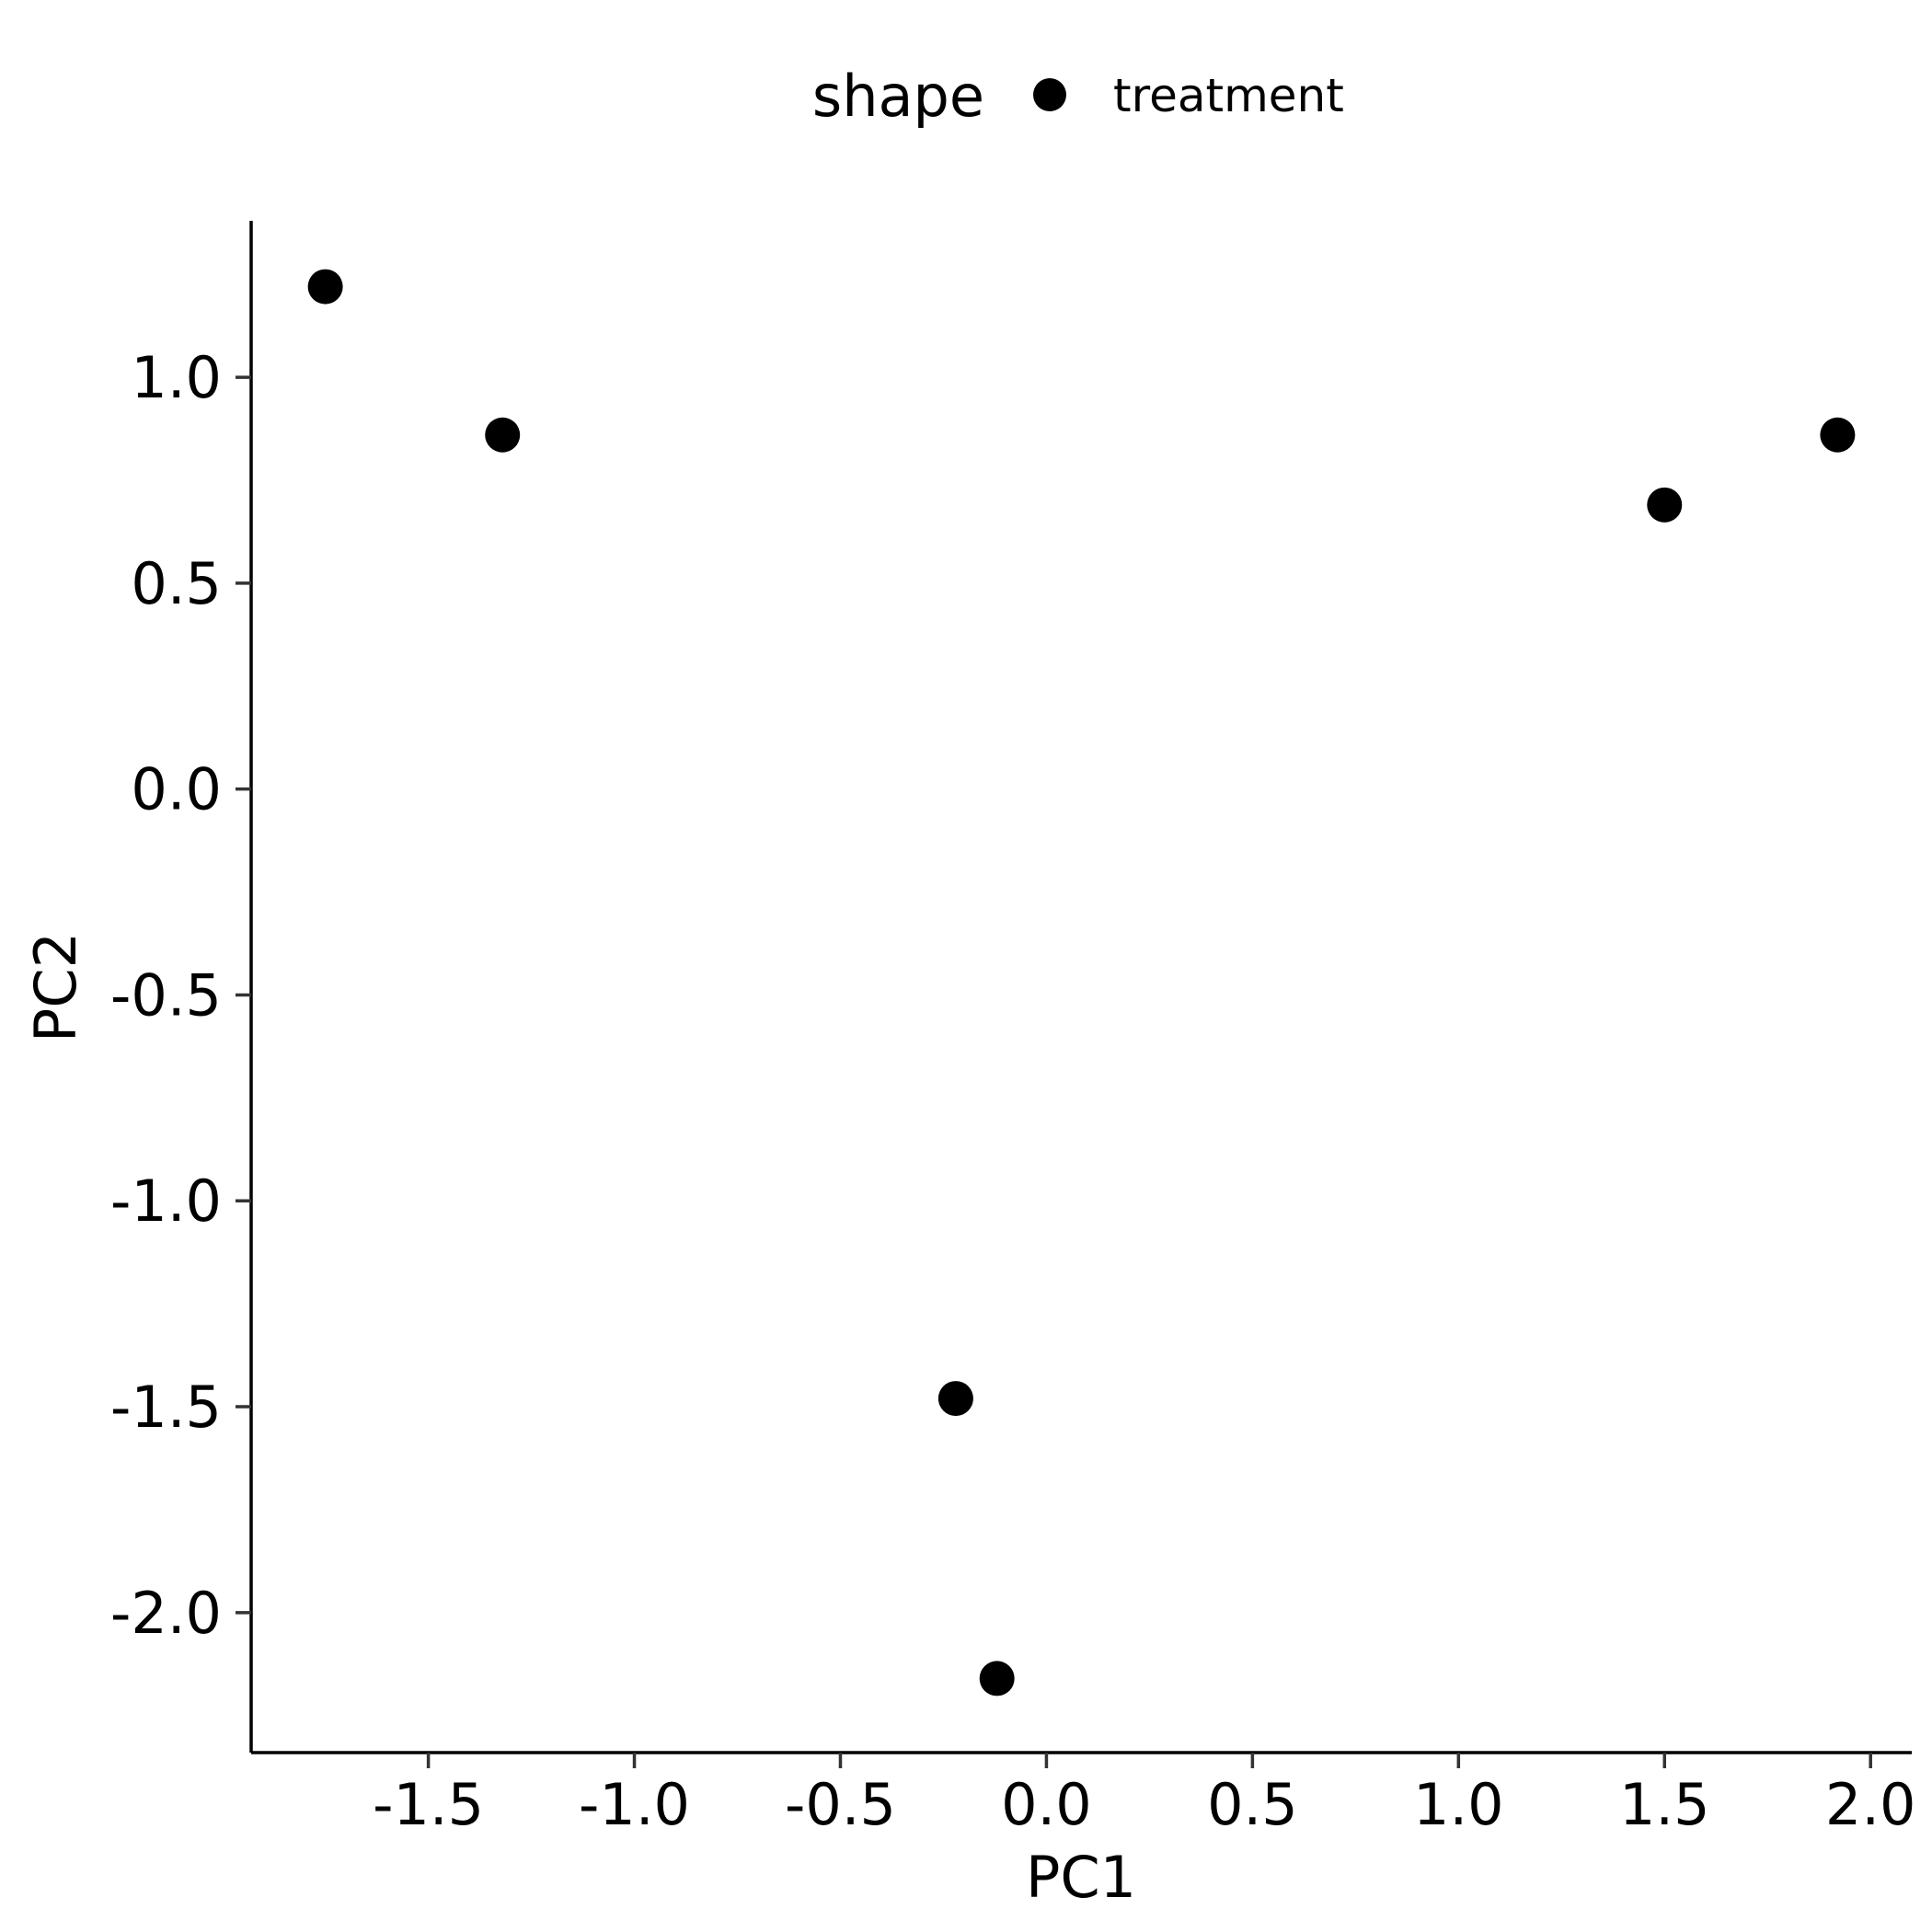 This screenshot has height=1932, width=1932. Describe the element at coordinates (1049, 94) in the screenshot. I see `legend-key-treatment` at that location.